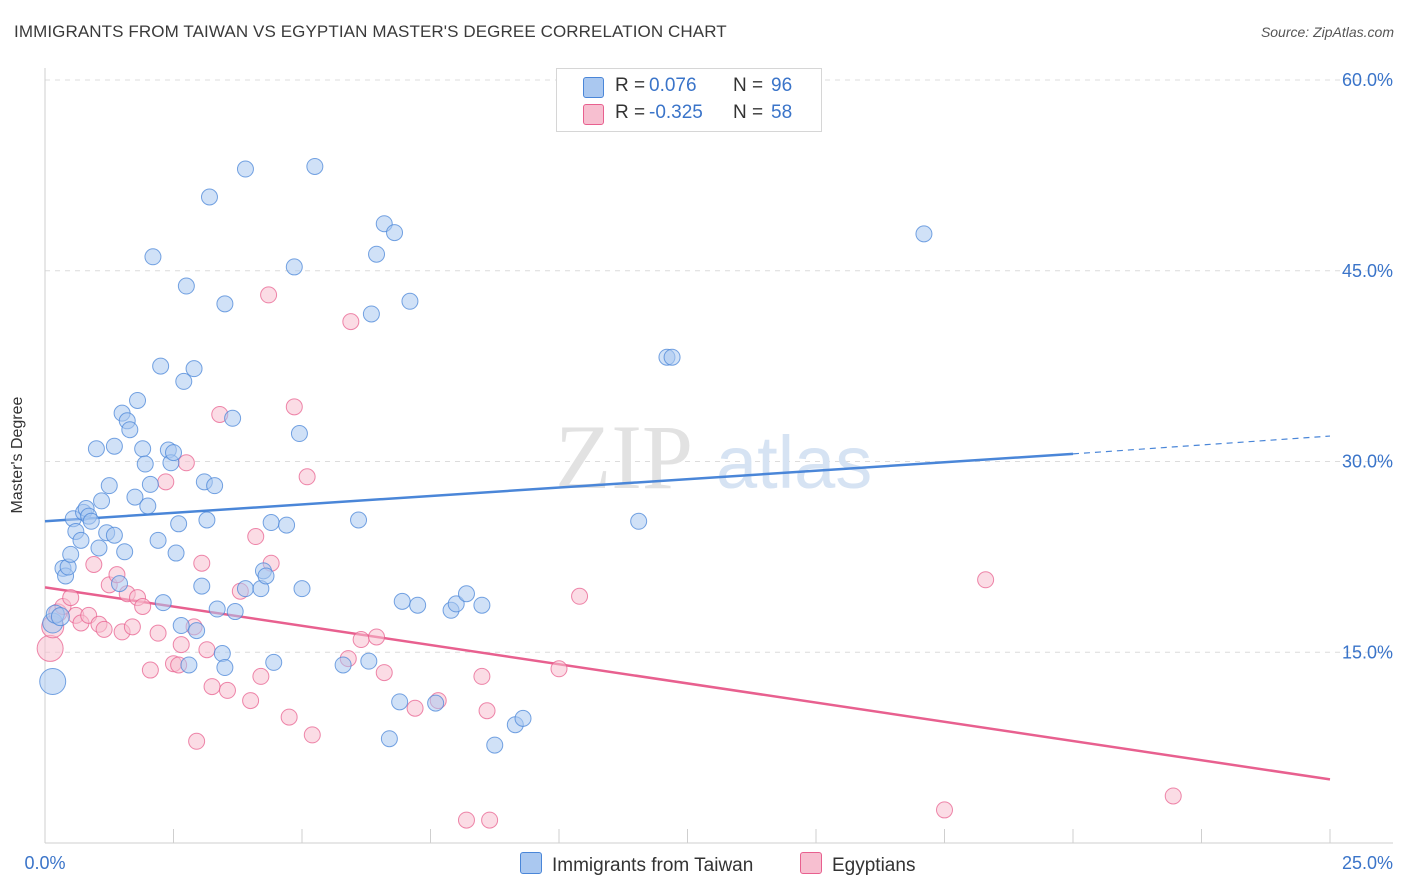 This screenshot has height=892, width=1406. What do you see at coordinates (624, 457) in the screenshot?
I see `watermark-zip: ZIP` at bounding box center [624, 457].